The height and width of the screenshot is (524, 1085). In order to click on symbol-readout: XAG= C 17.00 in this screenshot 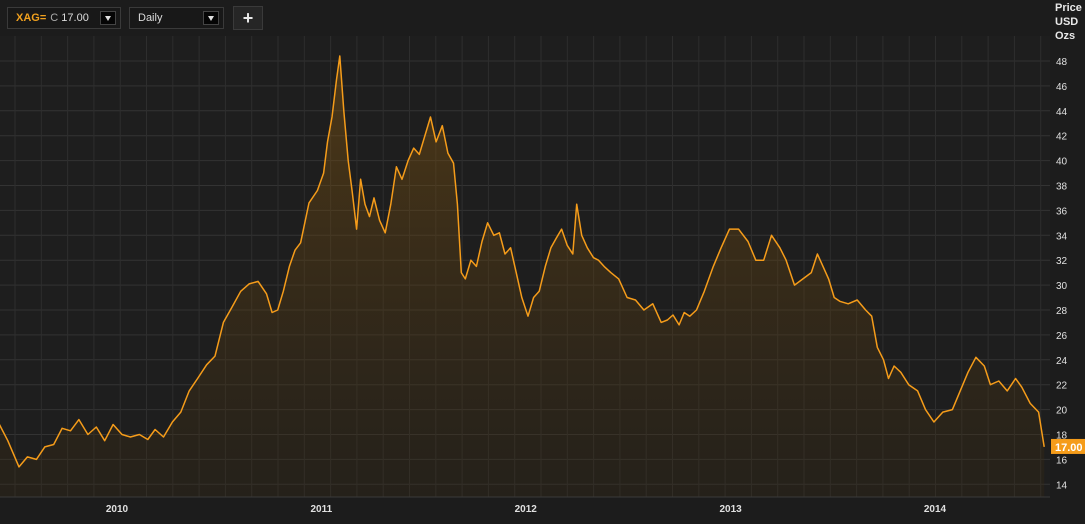, I will do `click(52, 18)`.